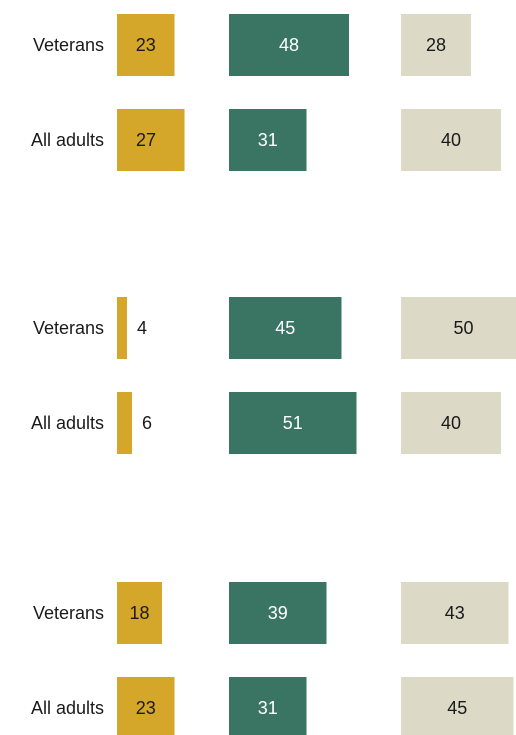 Image resolution: width=516 pixels, height=735 pixels. Describe the element at coordinates (463, 328) in the screenshot. I see `data-label: 50` at that location.